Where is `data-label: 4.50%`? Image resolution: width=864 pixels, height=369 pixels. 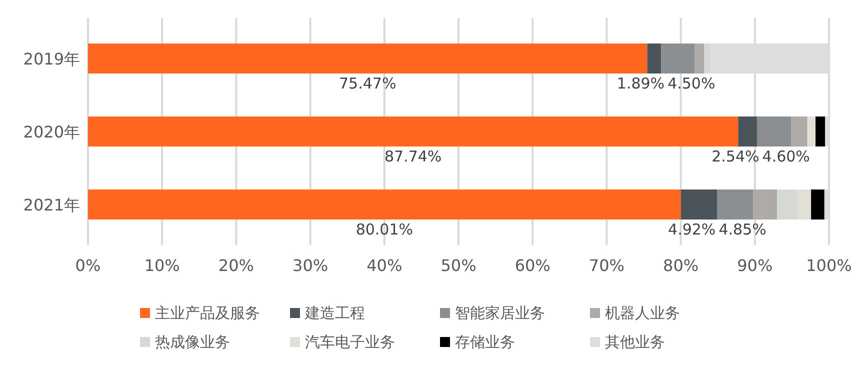 data-label: 4.50% is located at coordinates (692, 83).